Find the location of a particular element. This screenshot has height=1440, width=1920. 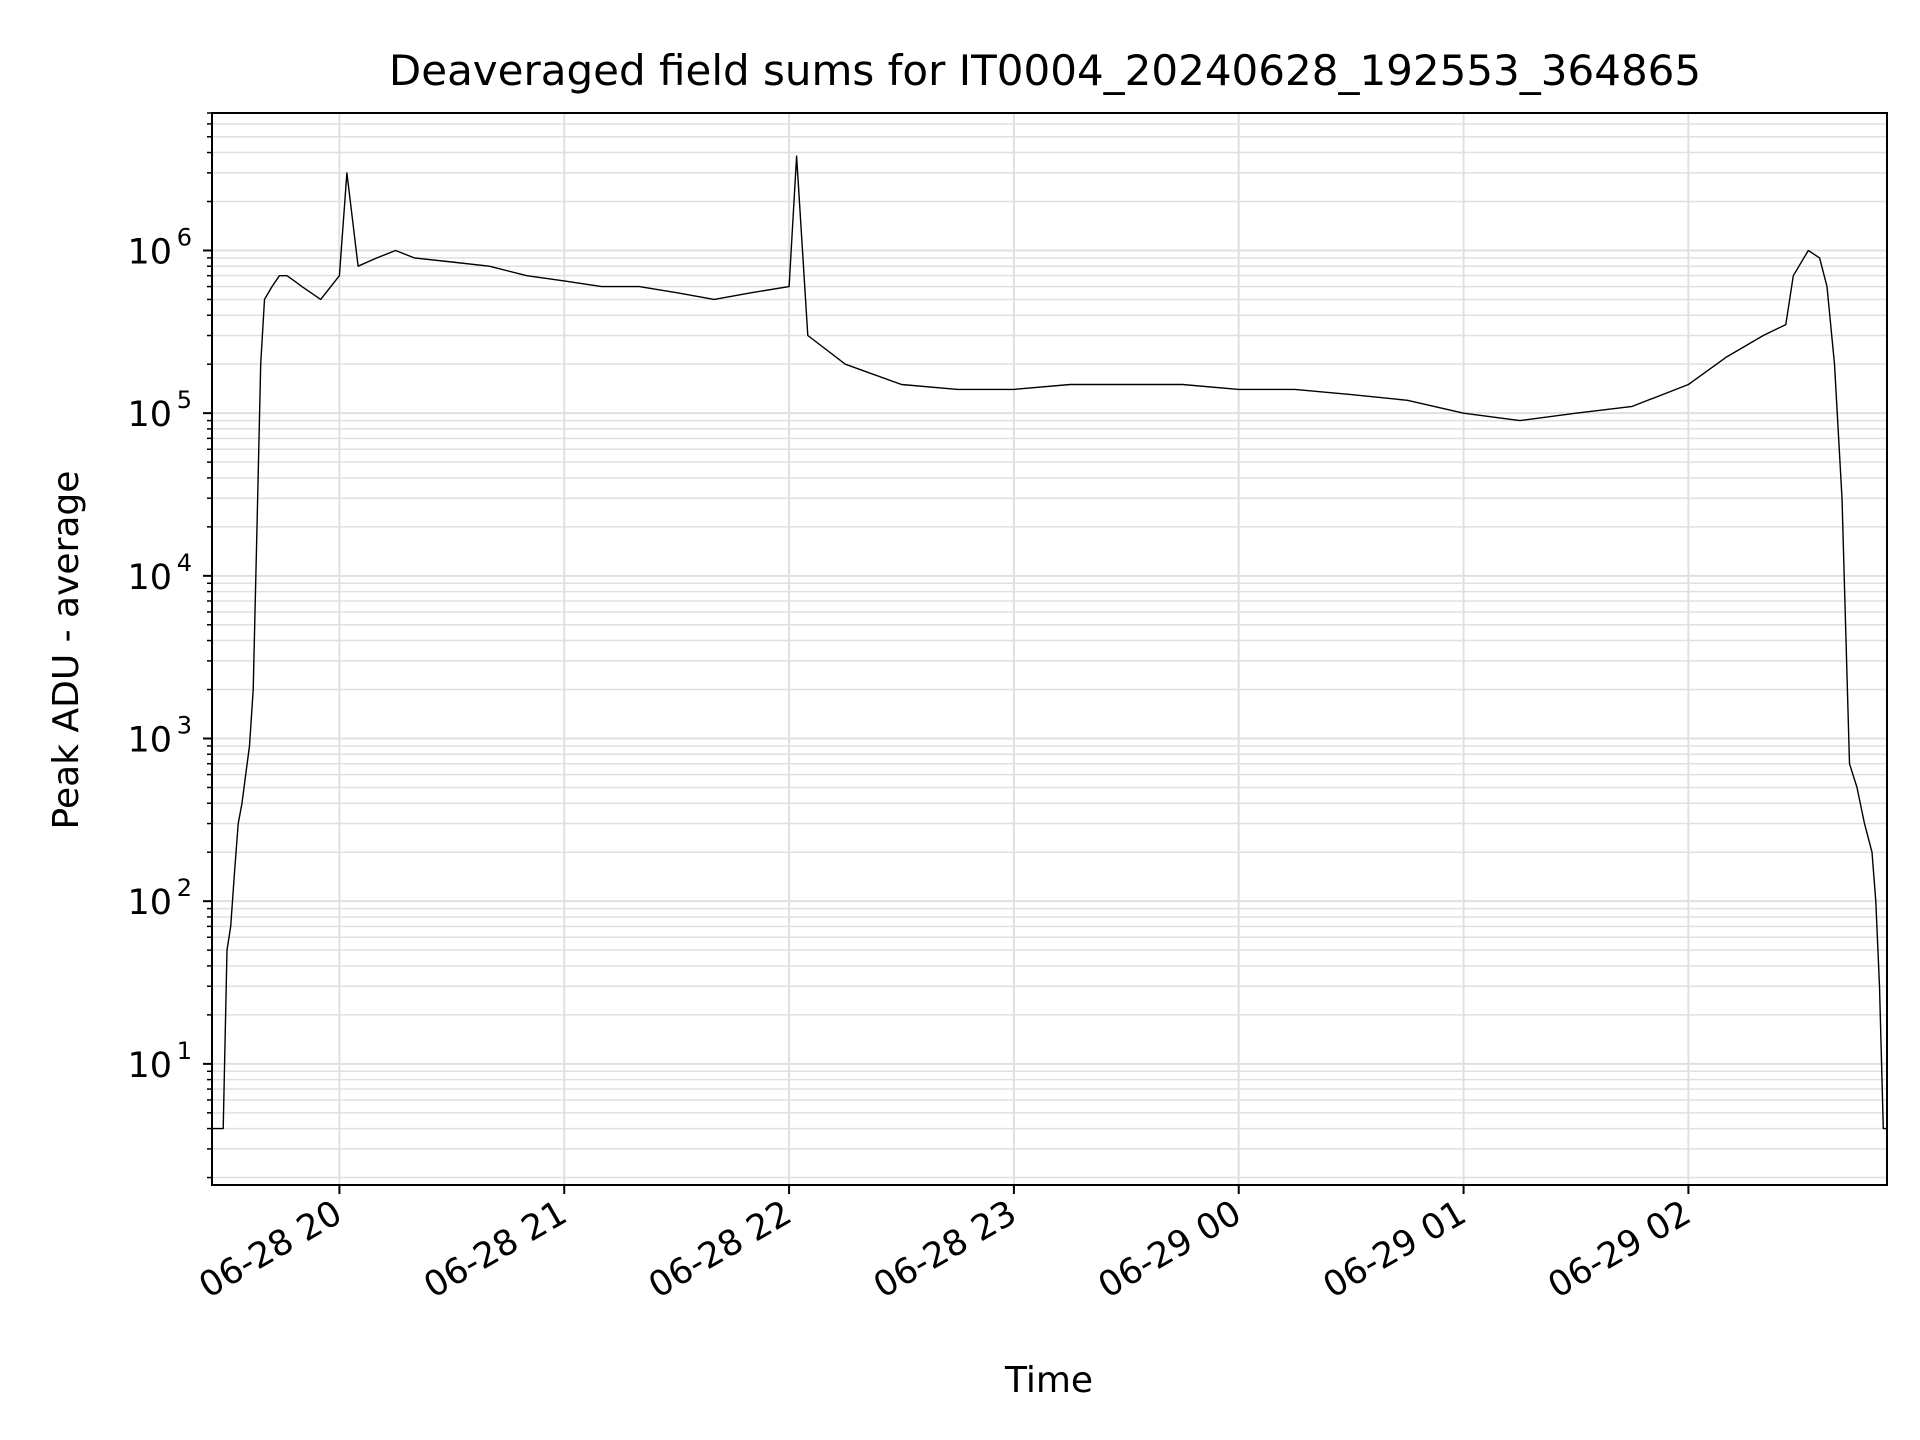

y-tick-exponent: 2 is located at coordinates (184, 888).